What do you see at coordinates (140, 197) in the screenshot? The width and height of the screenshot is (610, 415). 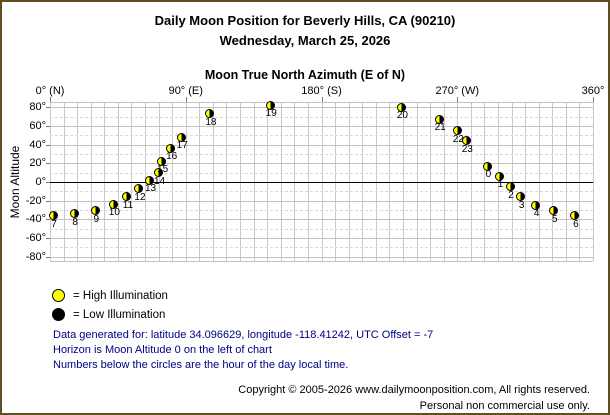 I see `hour-label: 12` at bounding box center [140, 197].